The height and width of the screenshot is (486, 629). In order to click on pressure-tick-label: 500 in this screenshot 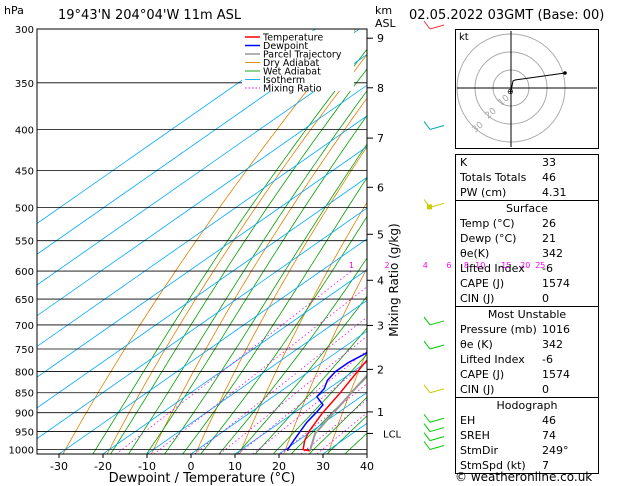, I will do `click(24, 208)`.